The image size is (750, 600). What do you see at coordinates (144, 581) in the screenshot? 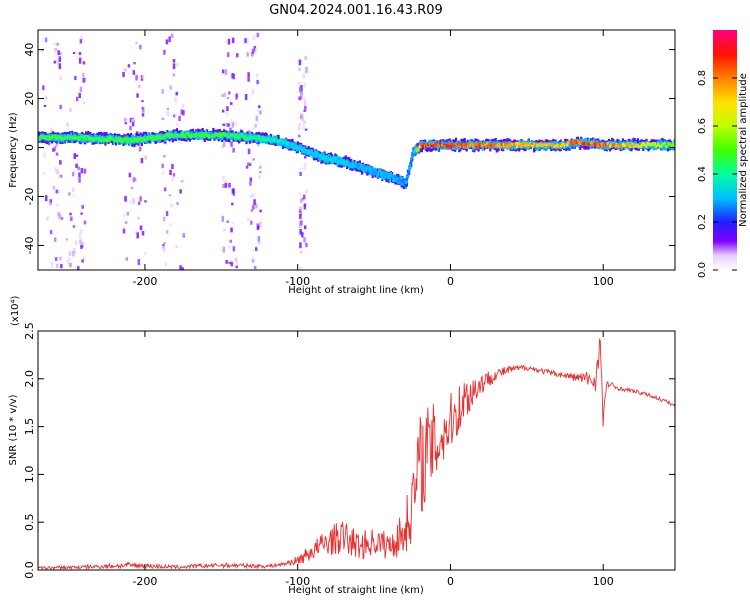
I see `x-tick-label: -200` at bounding box center [144, 581].